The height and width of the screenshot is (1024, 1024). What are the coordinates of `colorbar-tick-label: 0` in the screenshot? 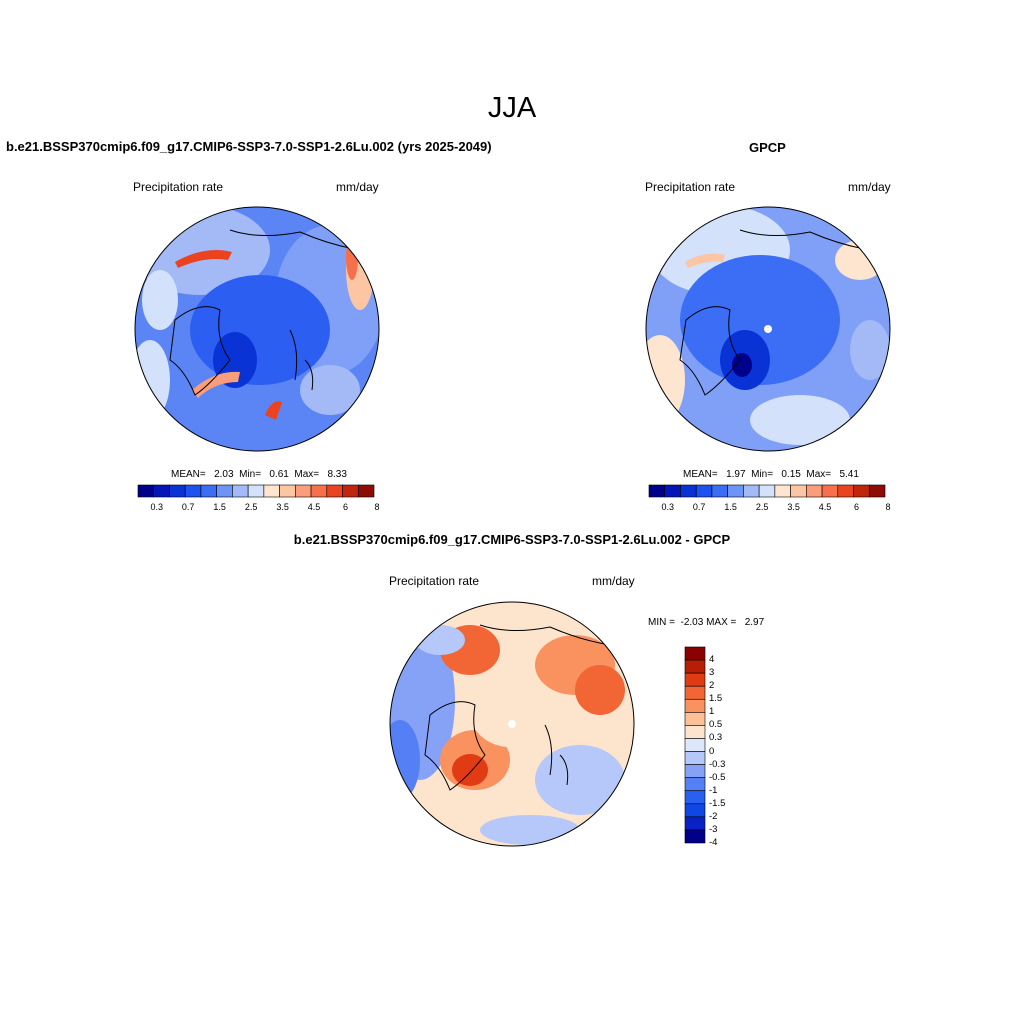 It's located at (712, 751).